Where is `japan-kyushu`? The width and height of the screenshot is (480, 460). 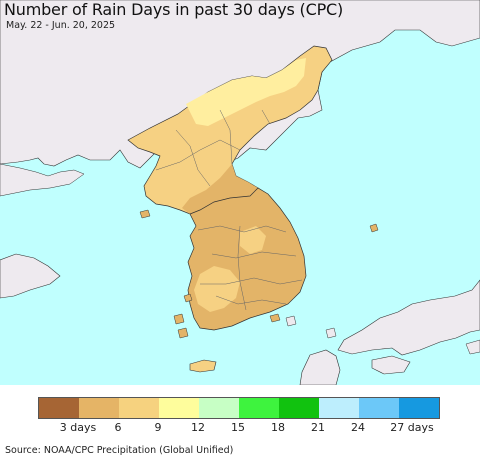 japan-kyushu is located at coordinates (320, 367).